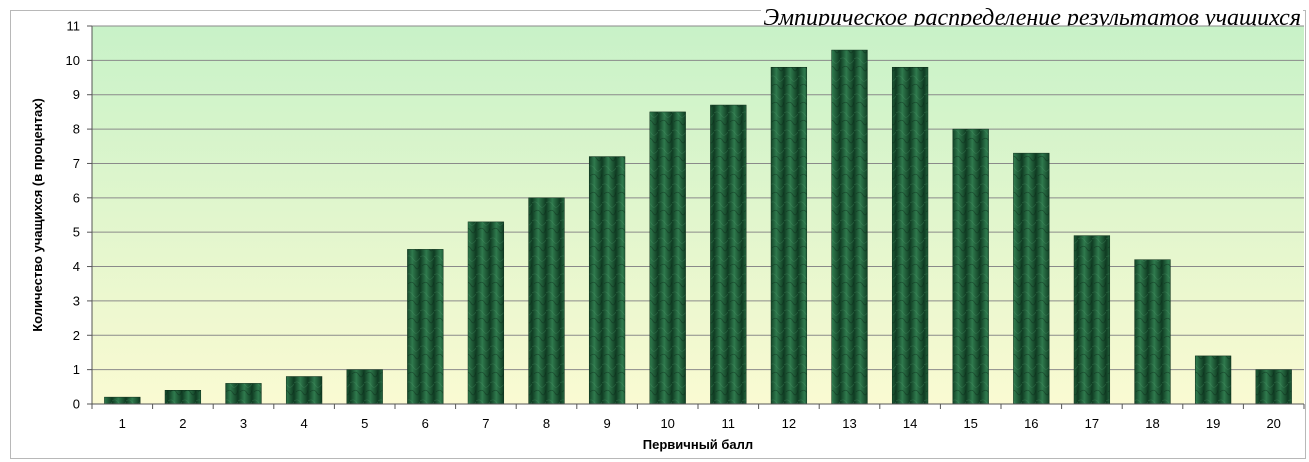  Describe the element at coordinates (76, 232) in the screenshot. I see `y-tick-label: 5` at that location.